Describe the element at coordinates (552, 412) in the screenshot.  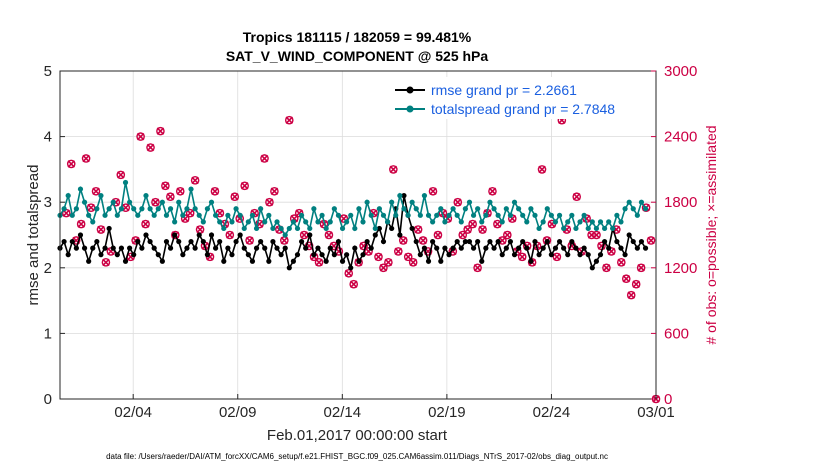
I see `x-tick-label: 02/24` at that location.